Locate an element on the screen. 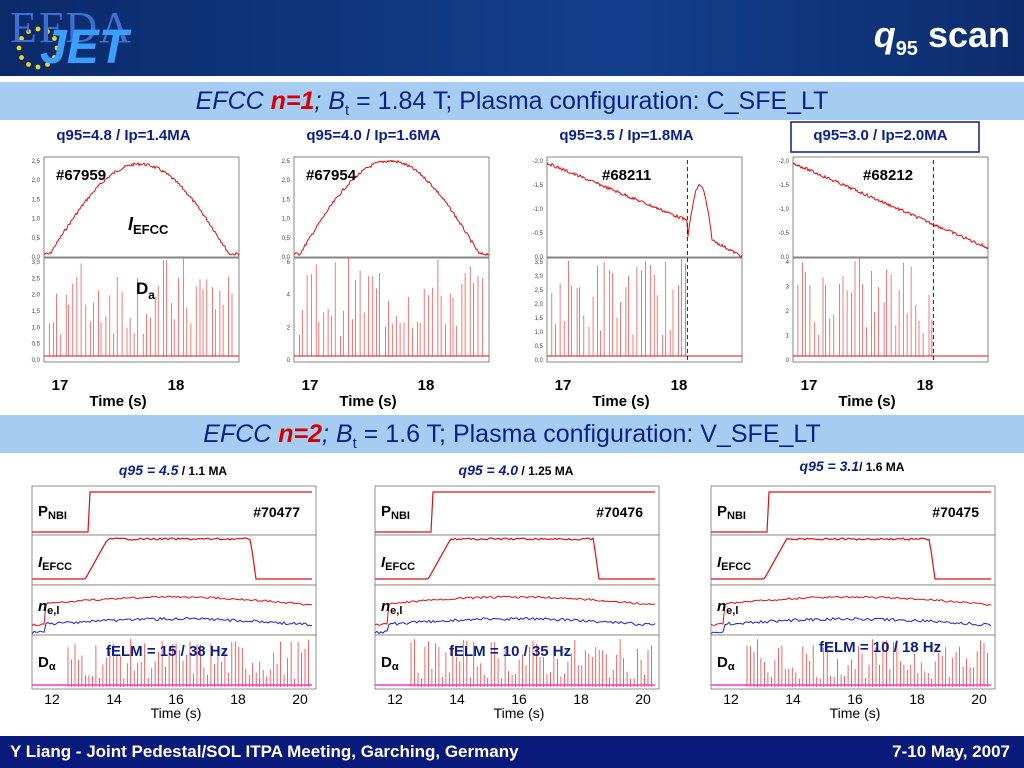  y-tick: 3 is located at coordinates (788, 288).